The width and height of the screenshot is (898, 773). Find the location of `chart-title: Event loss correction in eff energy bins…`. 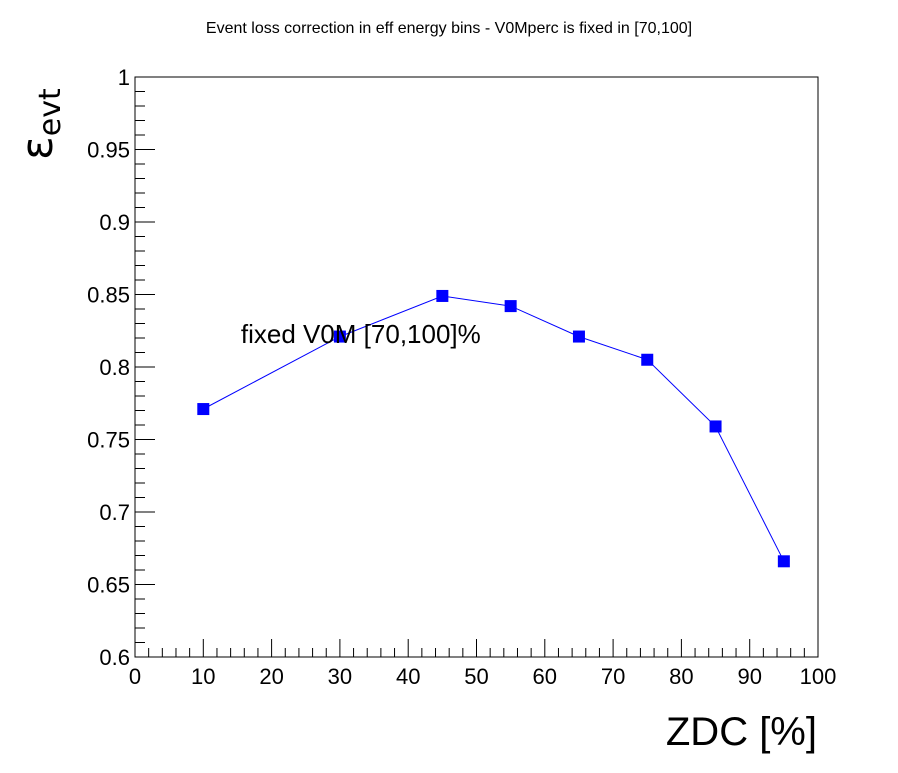

chart-title: Event loss correction in eff energy bins… is located at coordinates (449, 28).